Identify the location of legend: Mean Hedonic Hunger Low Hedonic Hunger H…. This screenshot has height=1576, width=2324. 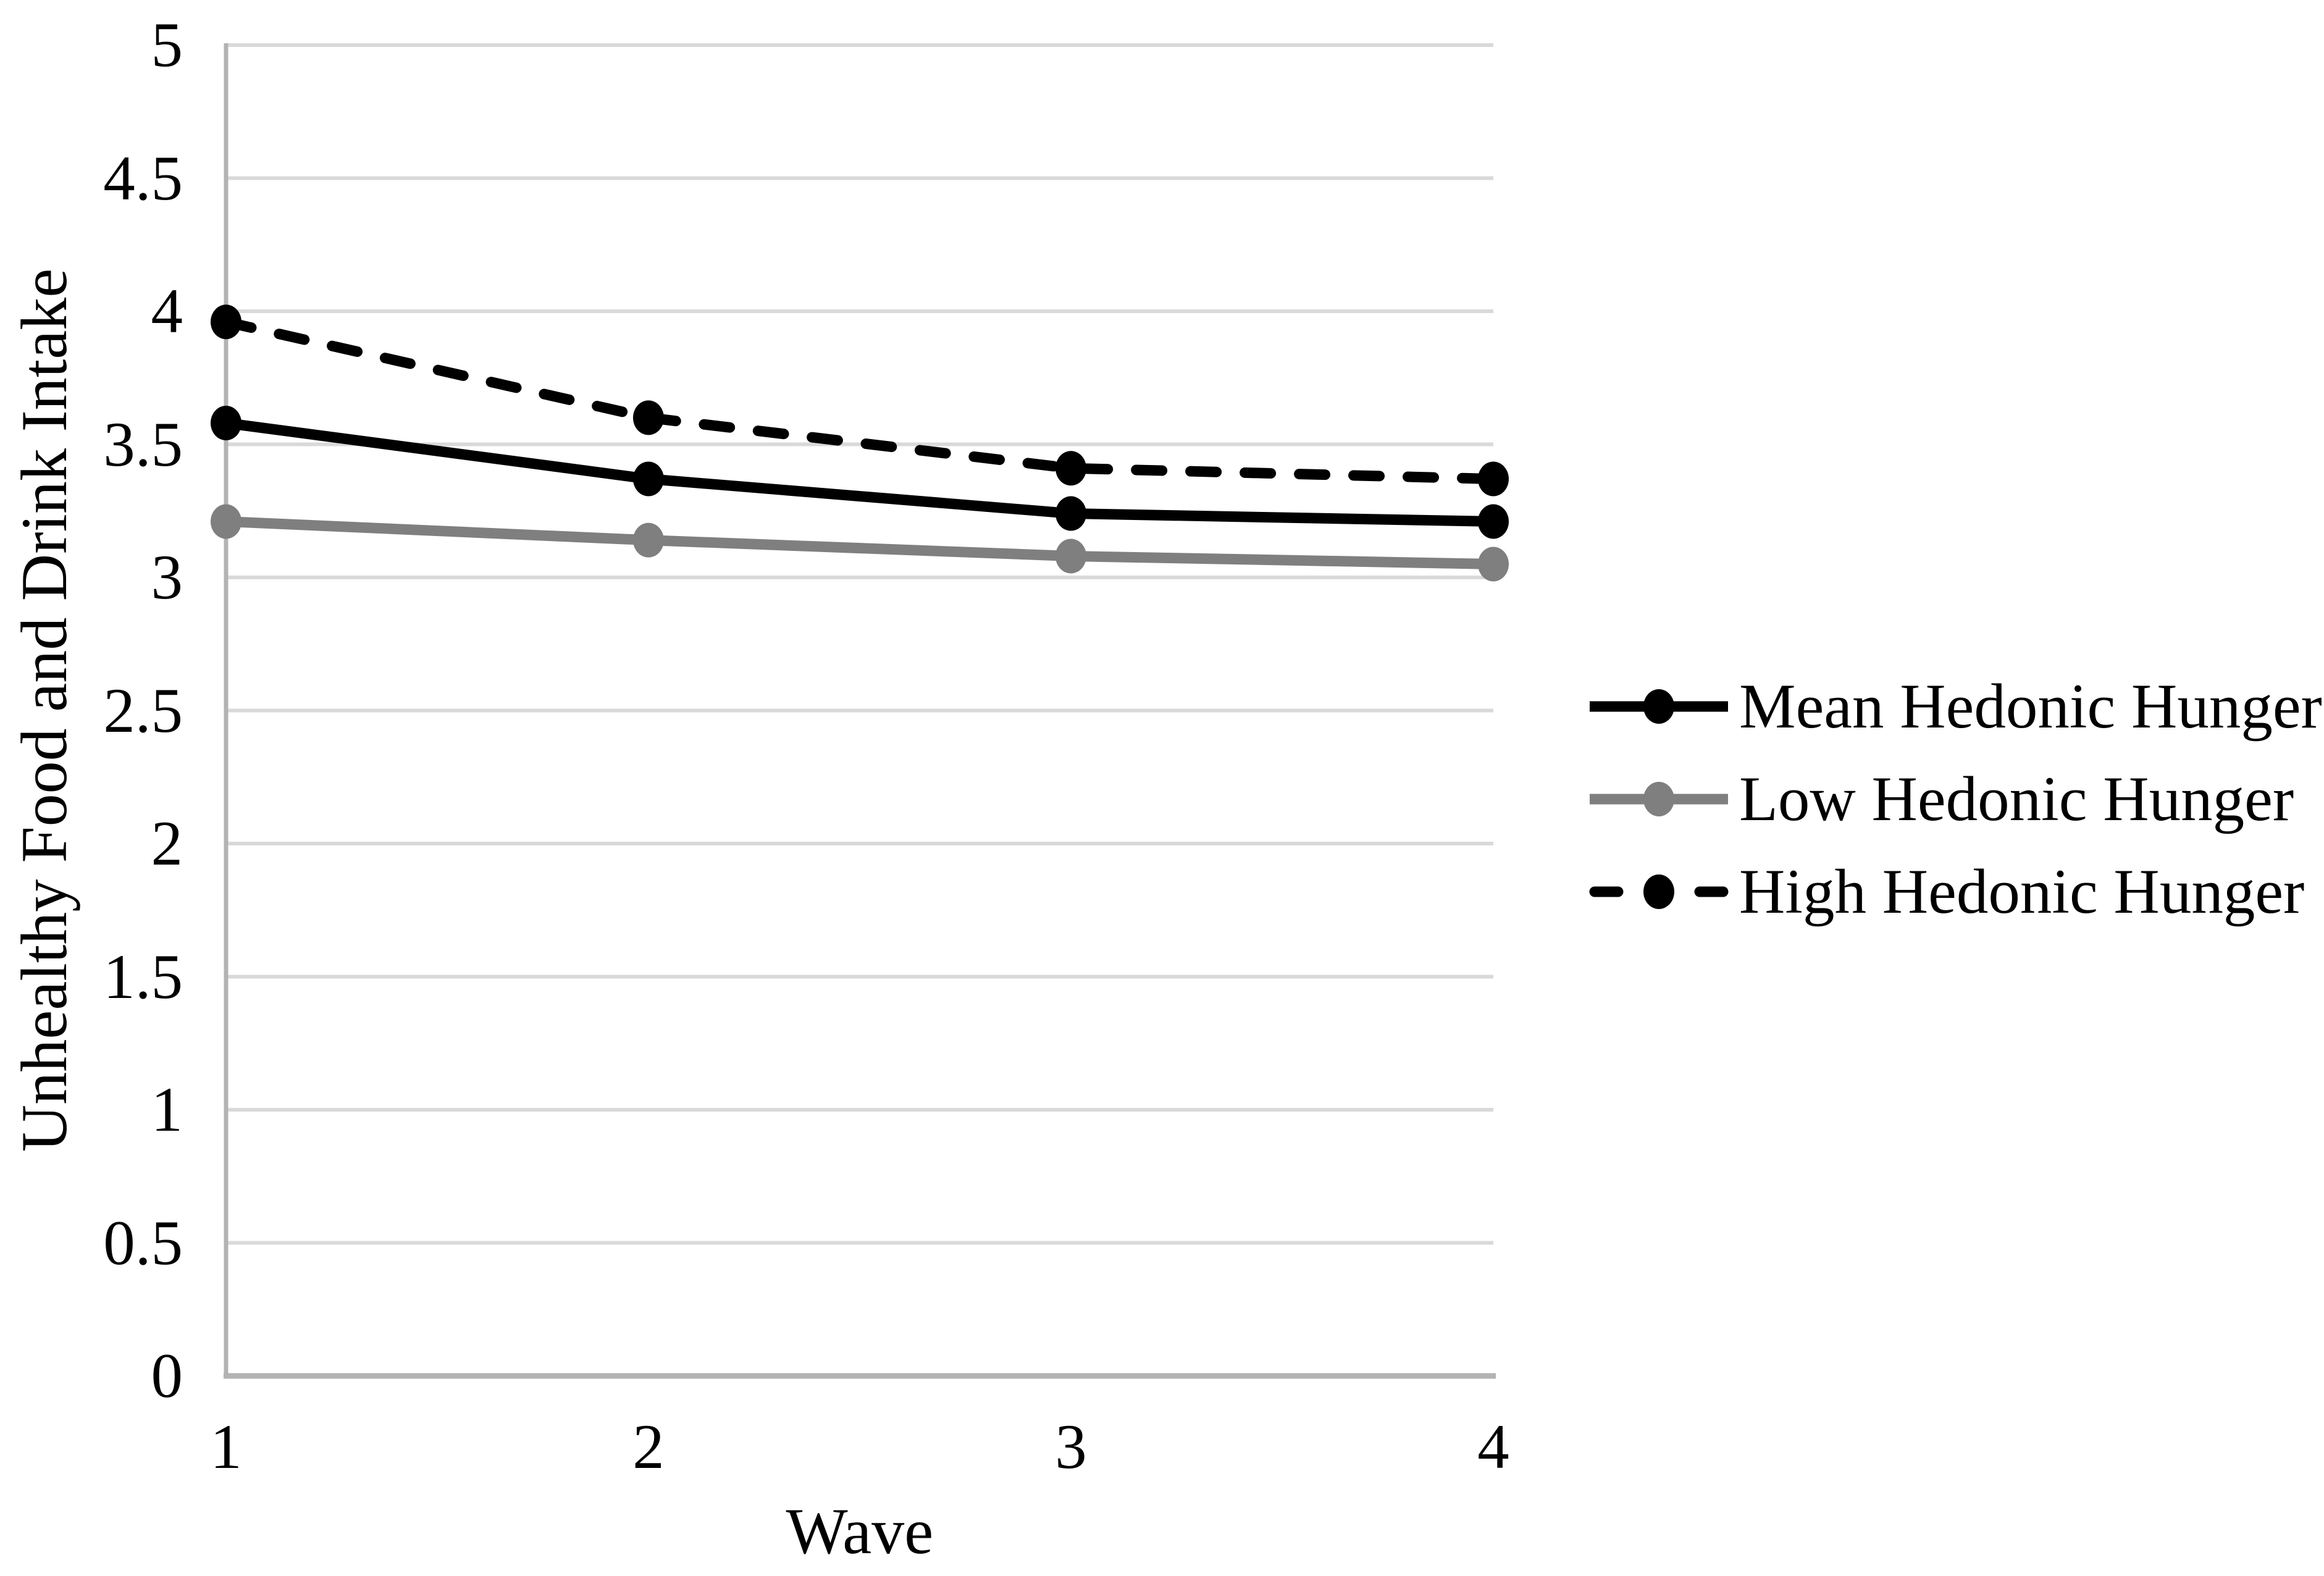
(1955, 811).